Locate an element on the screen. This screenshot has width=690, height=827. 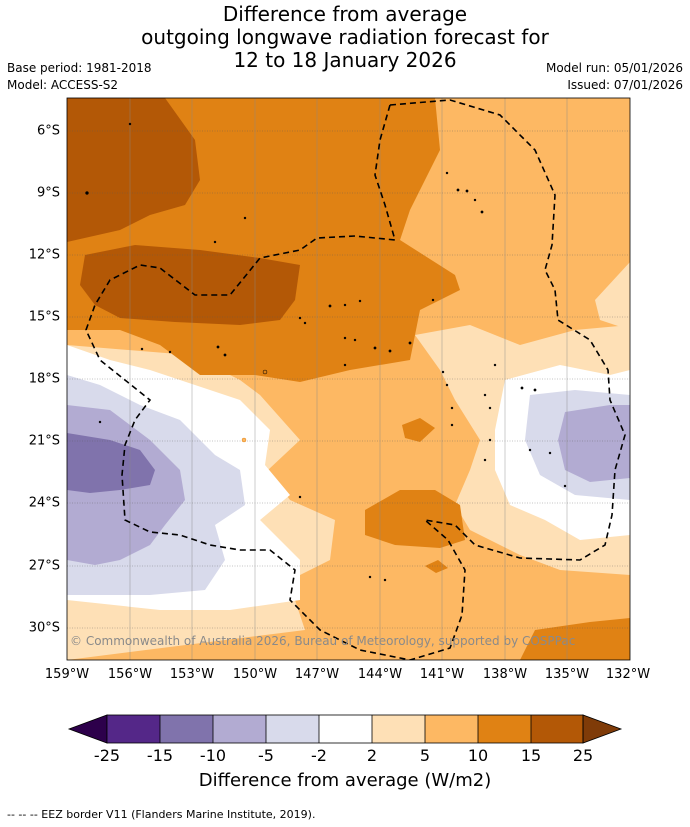
y-tick-9s: 9°S is located at coordinates (48, 193).